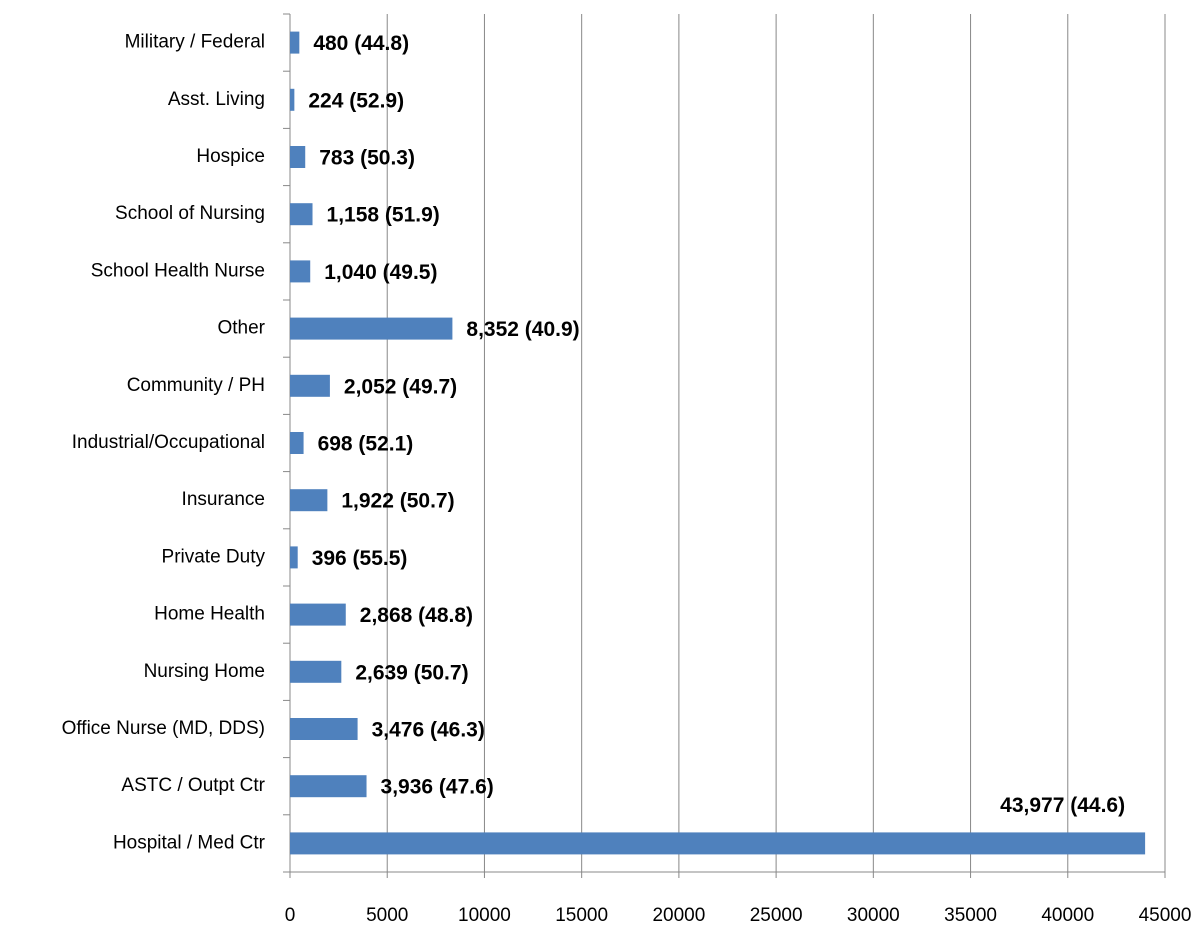 The width and height of the screenshot is (1203, 925). I want to click on data-label: 43,977 (44.6), so click(1062, 805).